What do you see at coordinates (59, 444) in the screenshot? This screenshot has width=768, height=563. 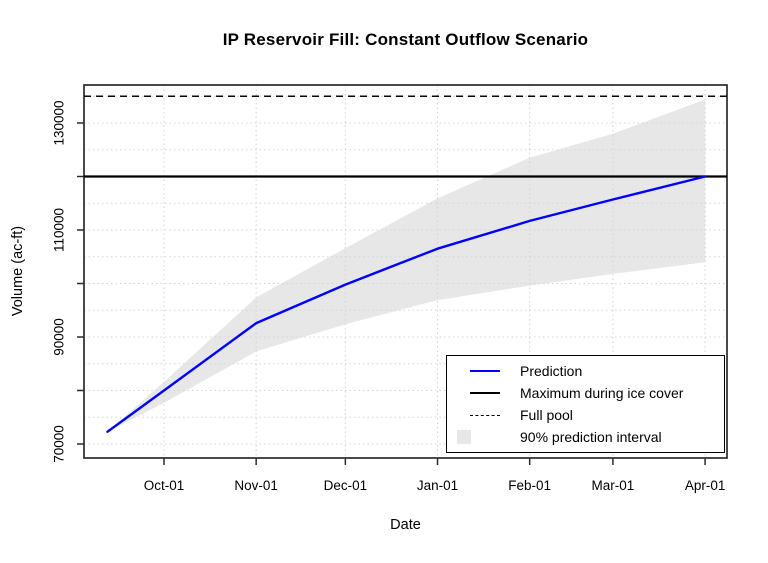 I see `y-tick-label: 70000` at bounding box center [59, 444].